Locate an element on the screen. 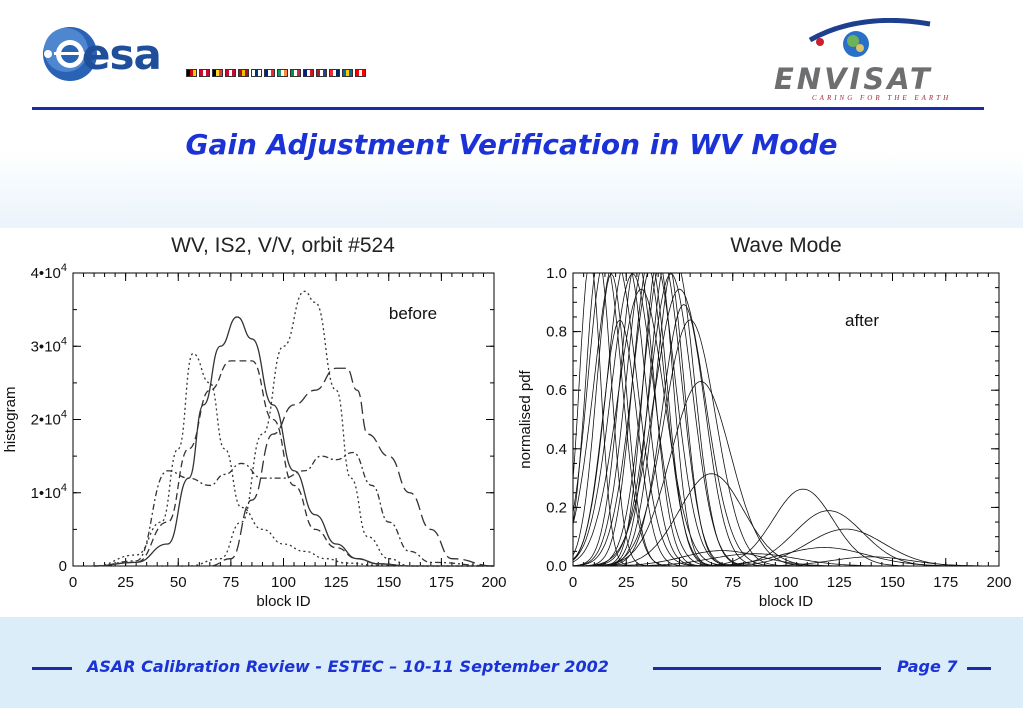  esa-logo-text: esa is located at coordinates (122, 54).